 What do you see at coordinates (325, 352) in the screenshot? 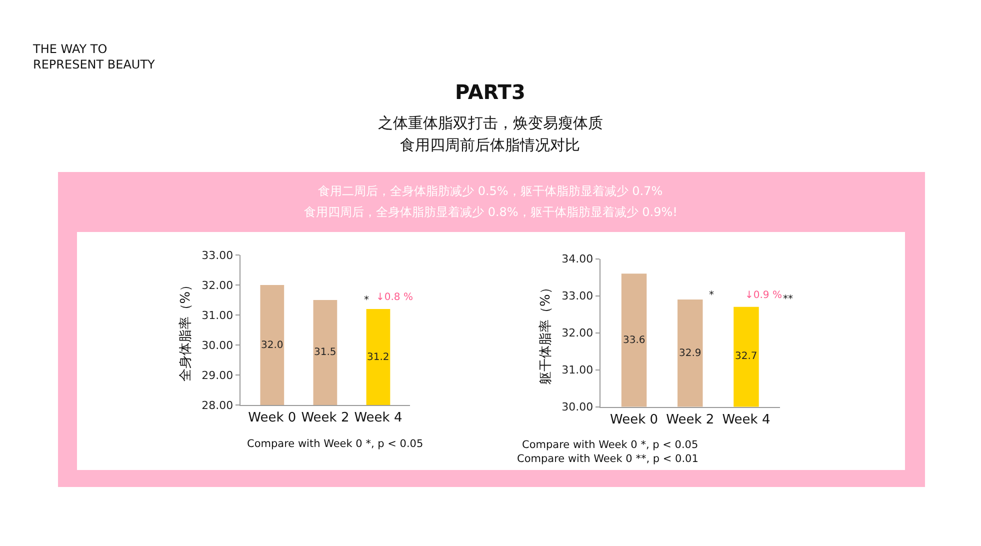
I see `data-label: 31.5` at bounding box center [325, 352].